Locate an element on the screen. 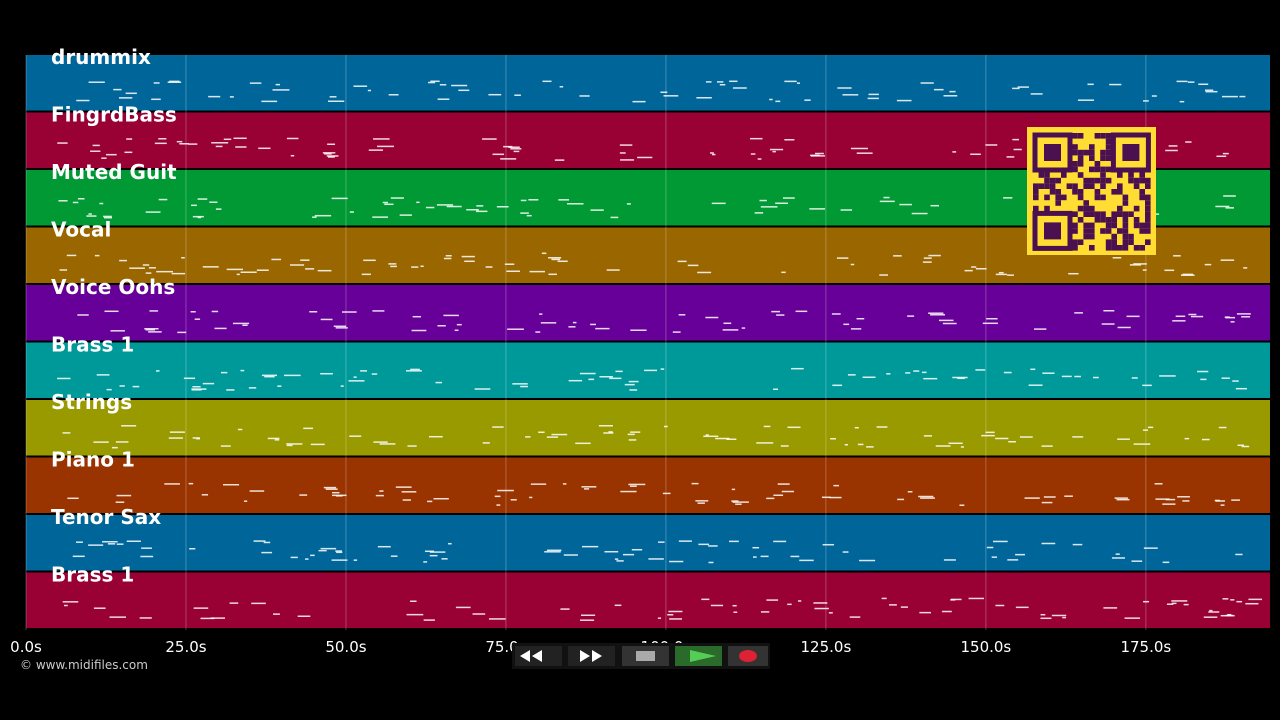 Image resolution: width=1280 pixels, height=720 pixels. stop-button is located at coordinates (645, 656).